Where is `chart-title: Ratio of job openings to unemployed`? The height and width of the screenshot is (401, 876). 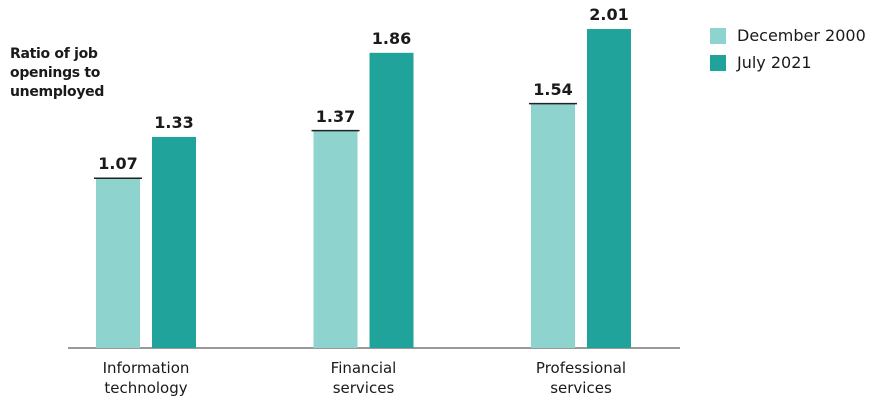
chart-title: Ratio of job openings to unemployed is located at coordinates (57, 73).